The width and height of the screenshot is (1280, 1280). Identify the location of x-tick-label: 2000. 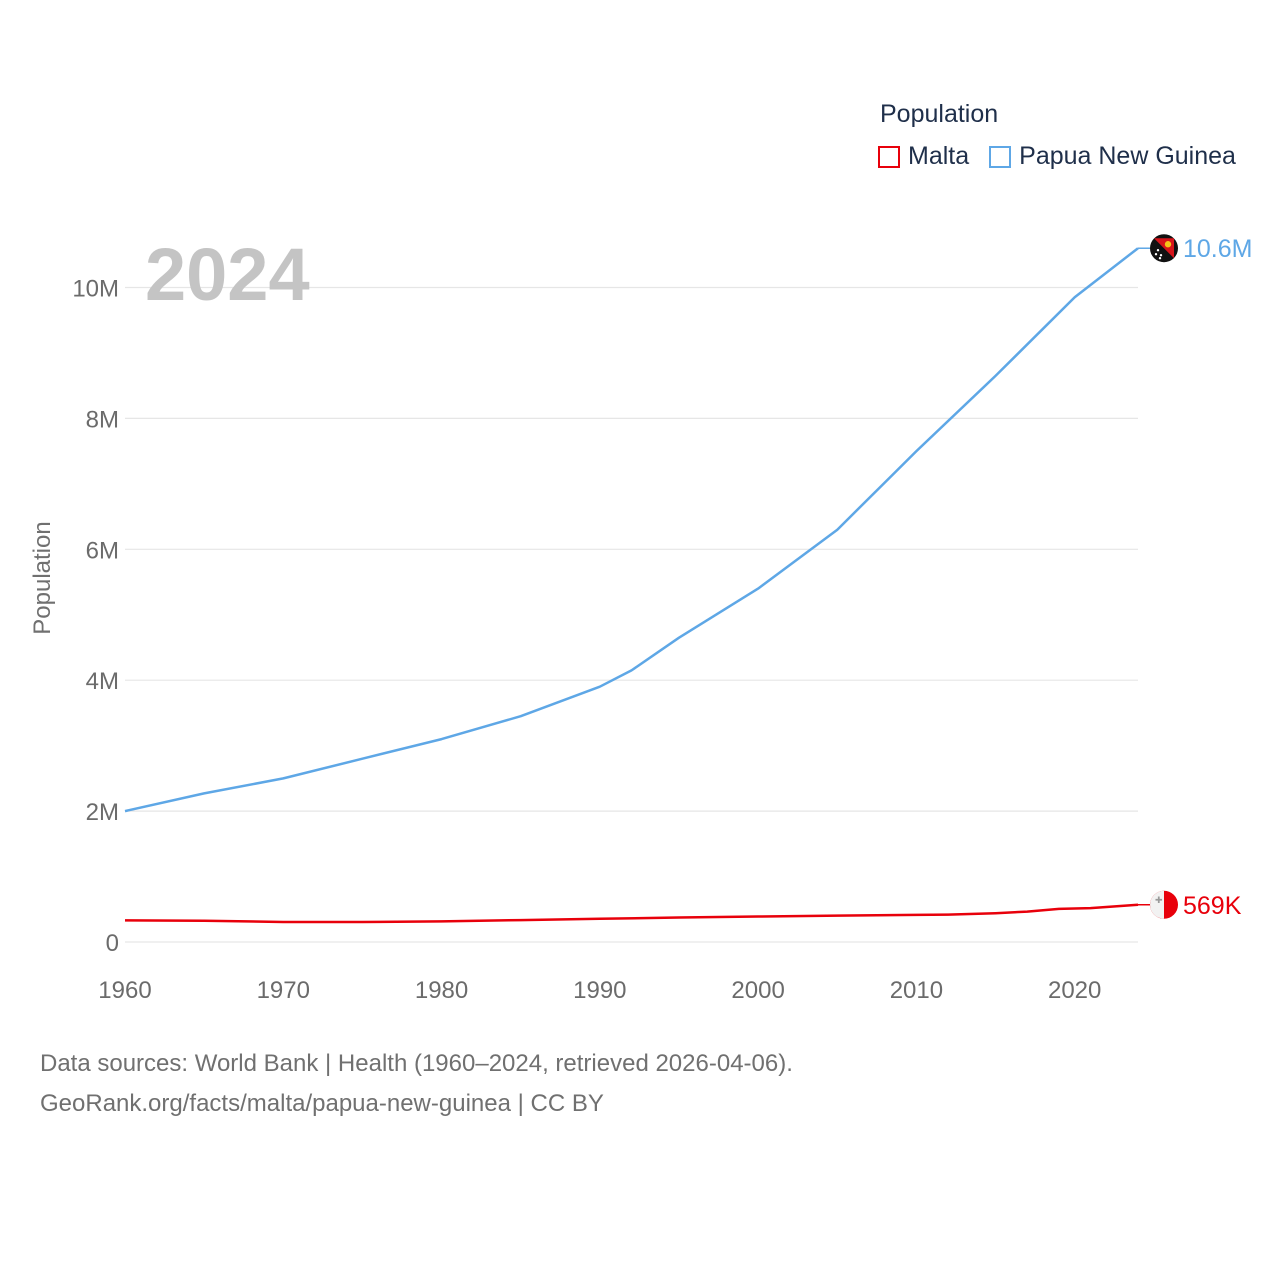
(757, 990).